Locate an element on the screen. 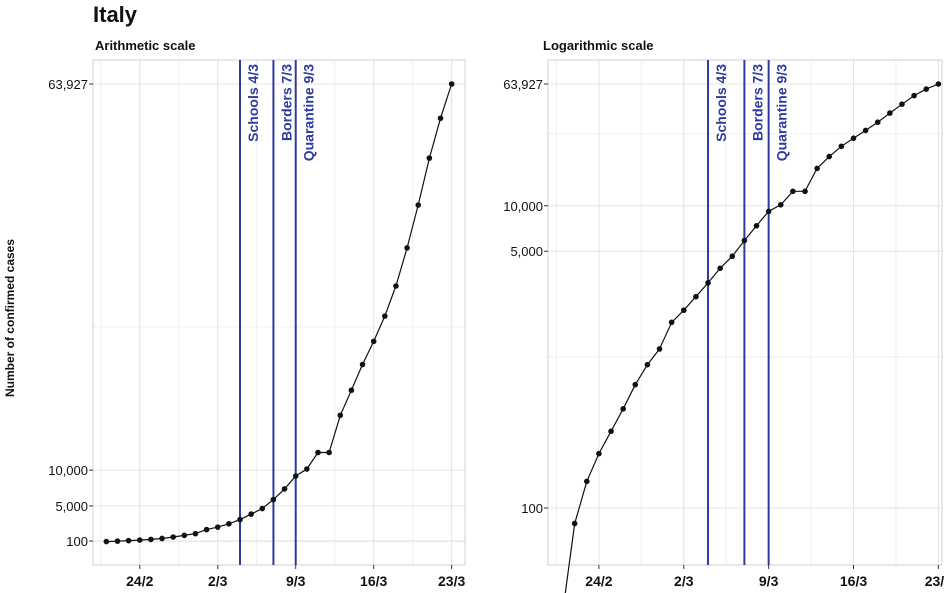  figure-title: Italy is located at coordinates (115, 14).